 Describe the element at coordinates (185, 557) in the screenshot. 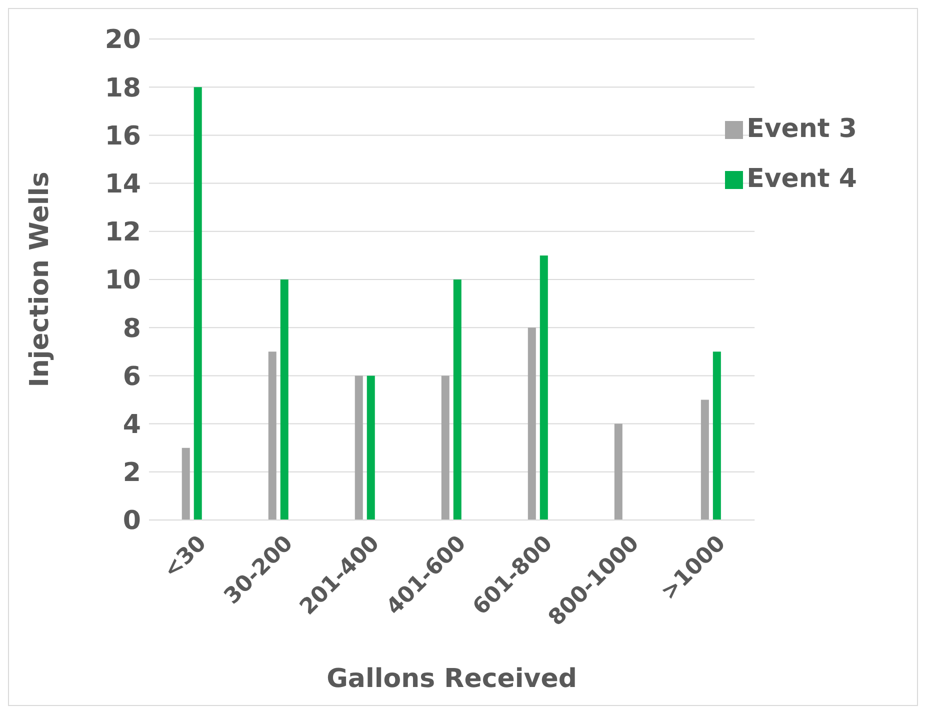

I see `x-tick-label: <30` at that location.